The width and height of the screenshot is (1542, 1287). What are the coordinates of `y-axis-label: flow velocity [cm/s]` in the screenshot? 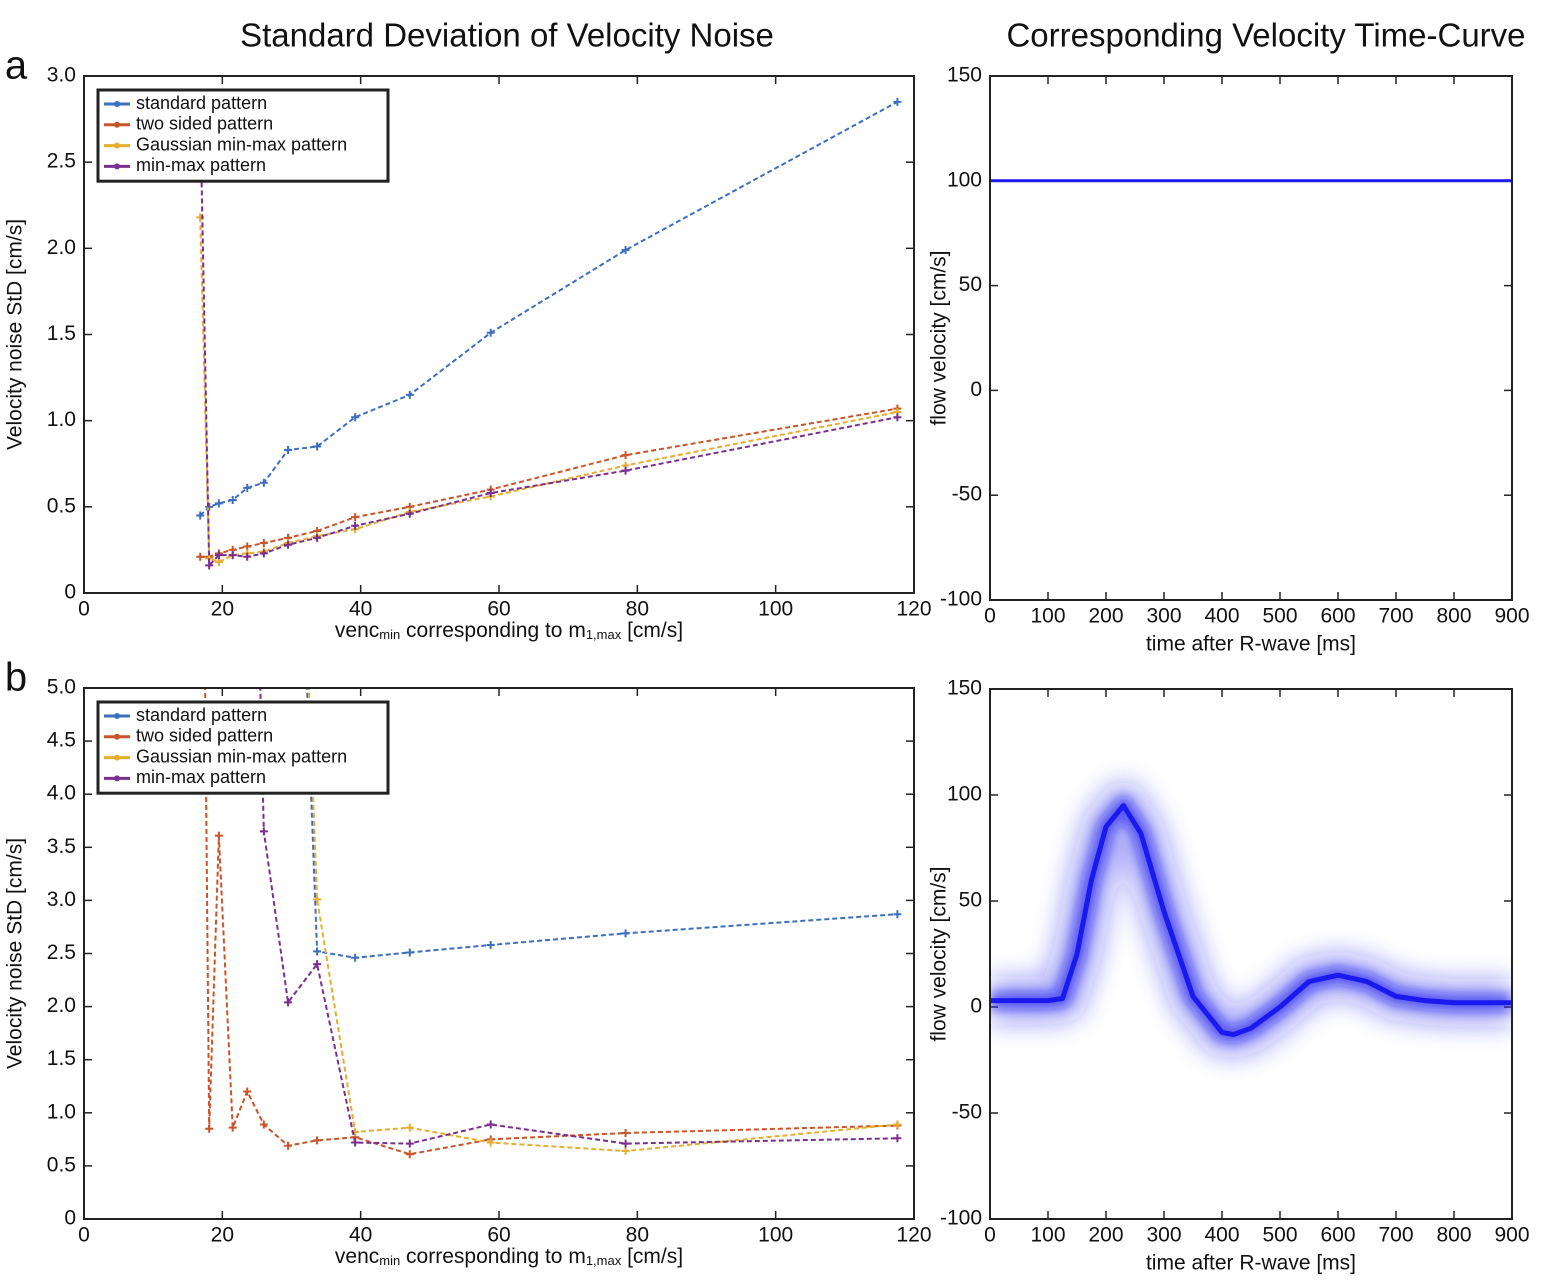 It's located at (939, 337).